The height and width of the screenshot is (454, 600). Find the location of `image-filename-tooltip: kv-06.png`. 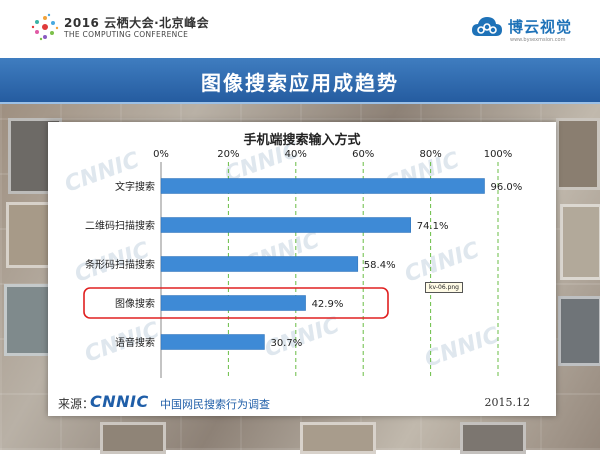

image-filename-tooltip: kv-06.png is located at coordinates (444, 287).